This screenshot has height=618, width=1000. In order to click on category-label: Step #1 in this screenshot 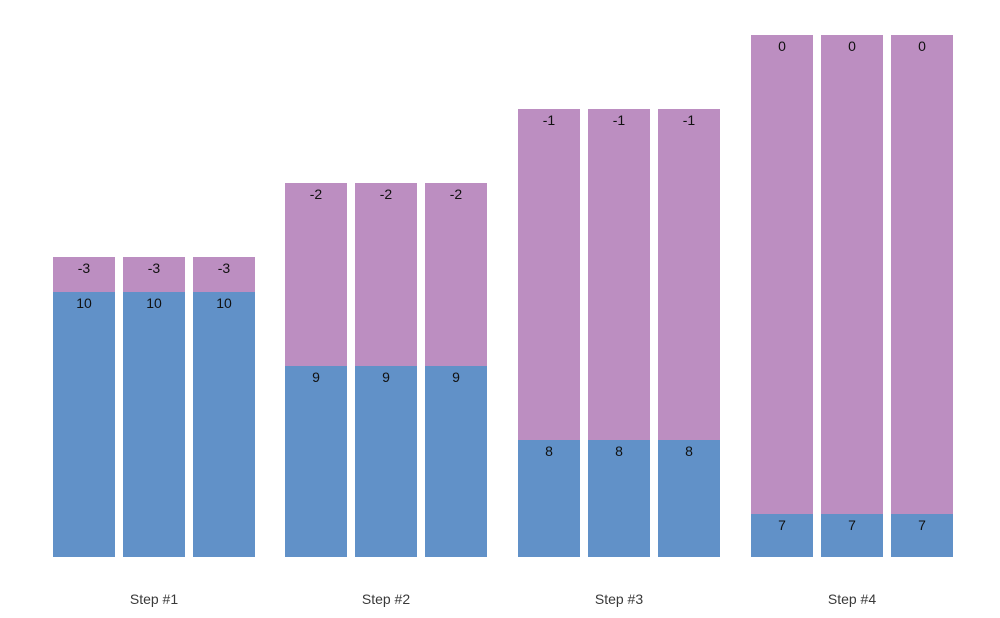, I will do `click(154, 599)`.